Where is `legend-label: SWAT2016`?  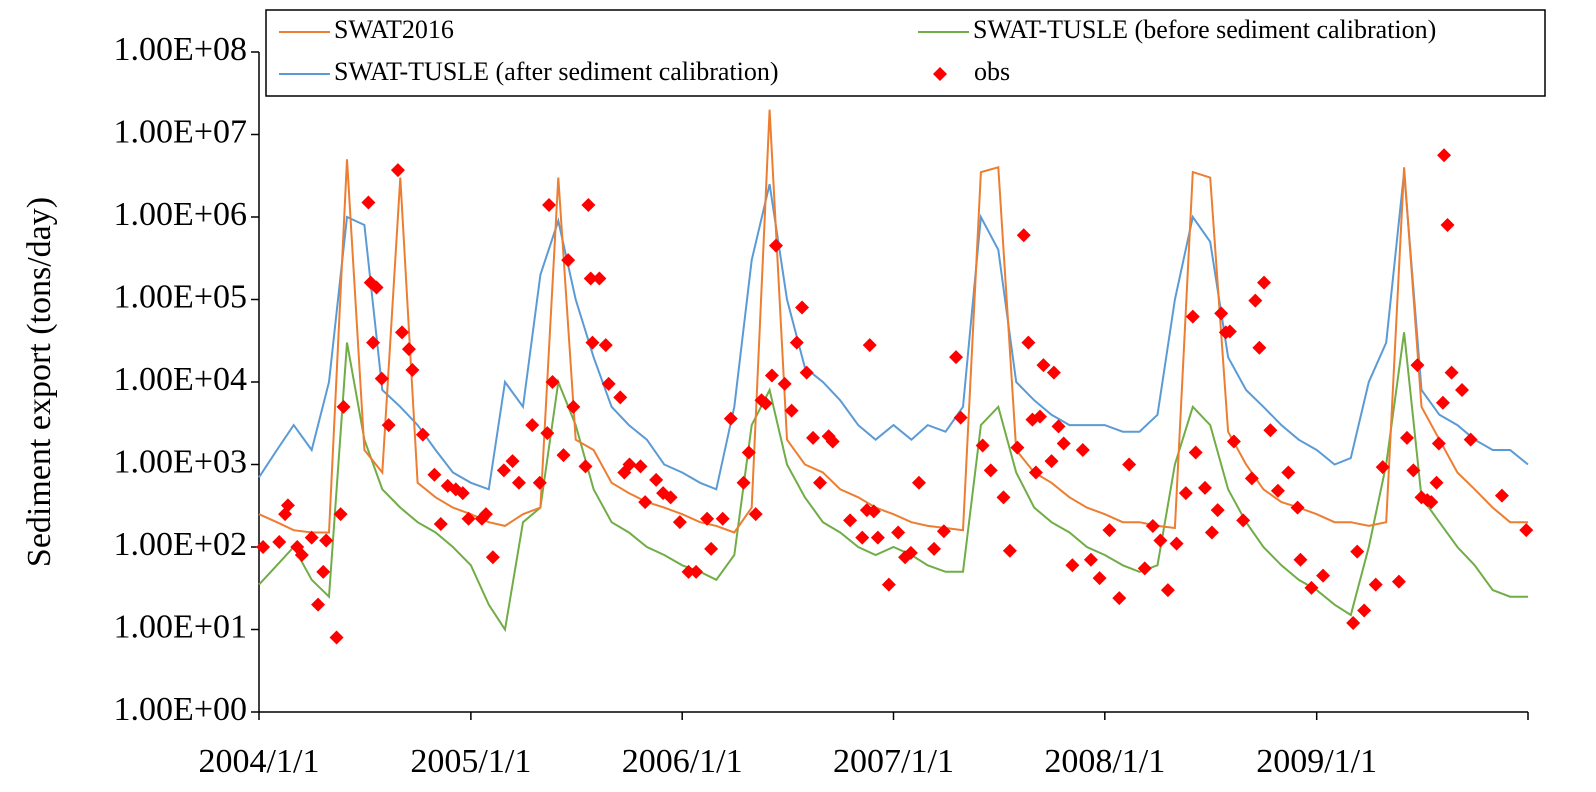
legend-label: SWAT2016 is located at coordinates (394, 29).